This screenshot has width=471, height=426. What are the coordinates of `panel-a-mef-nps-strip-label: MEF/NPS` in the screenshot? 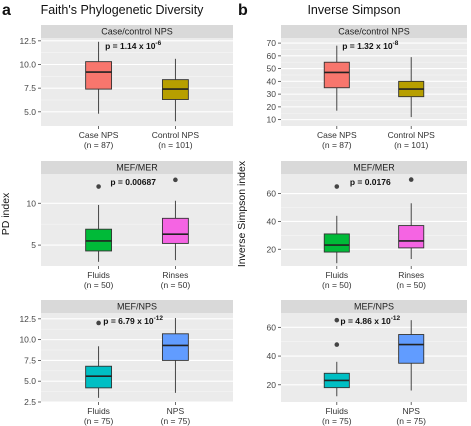 It's located at (137, 307).